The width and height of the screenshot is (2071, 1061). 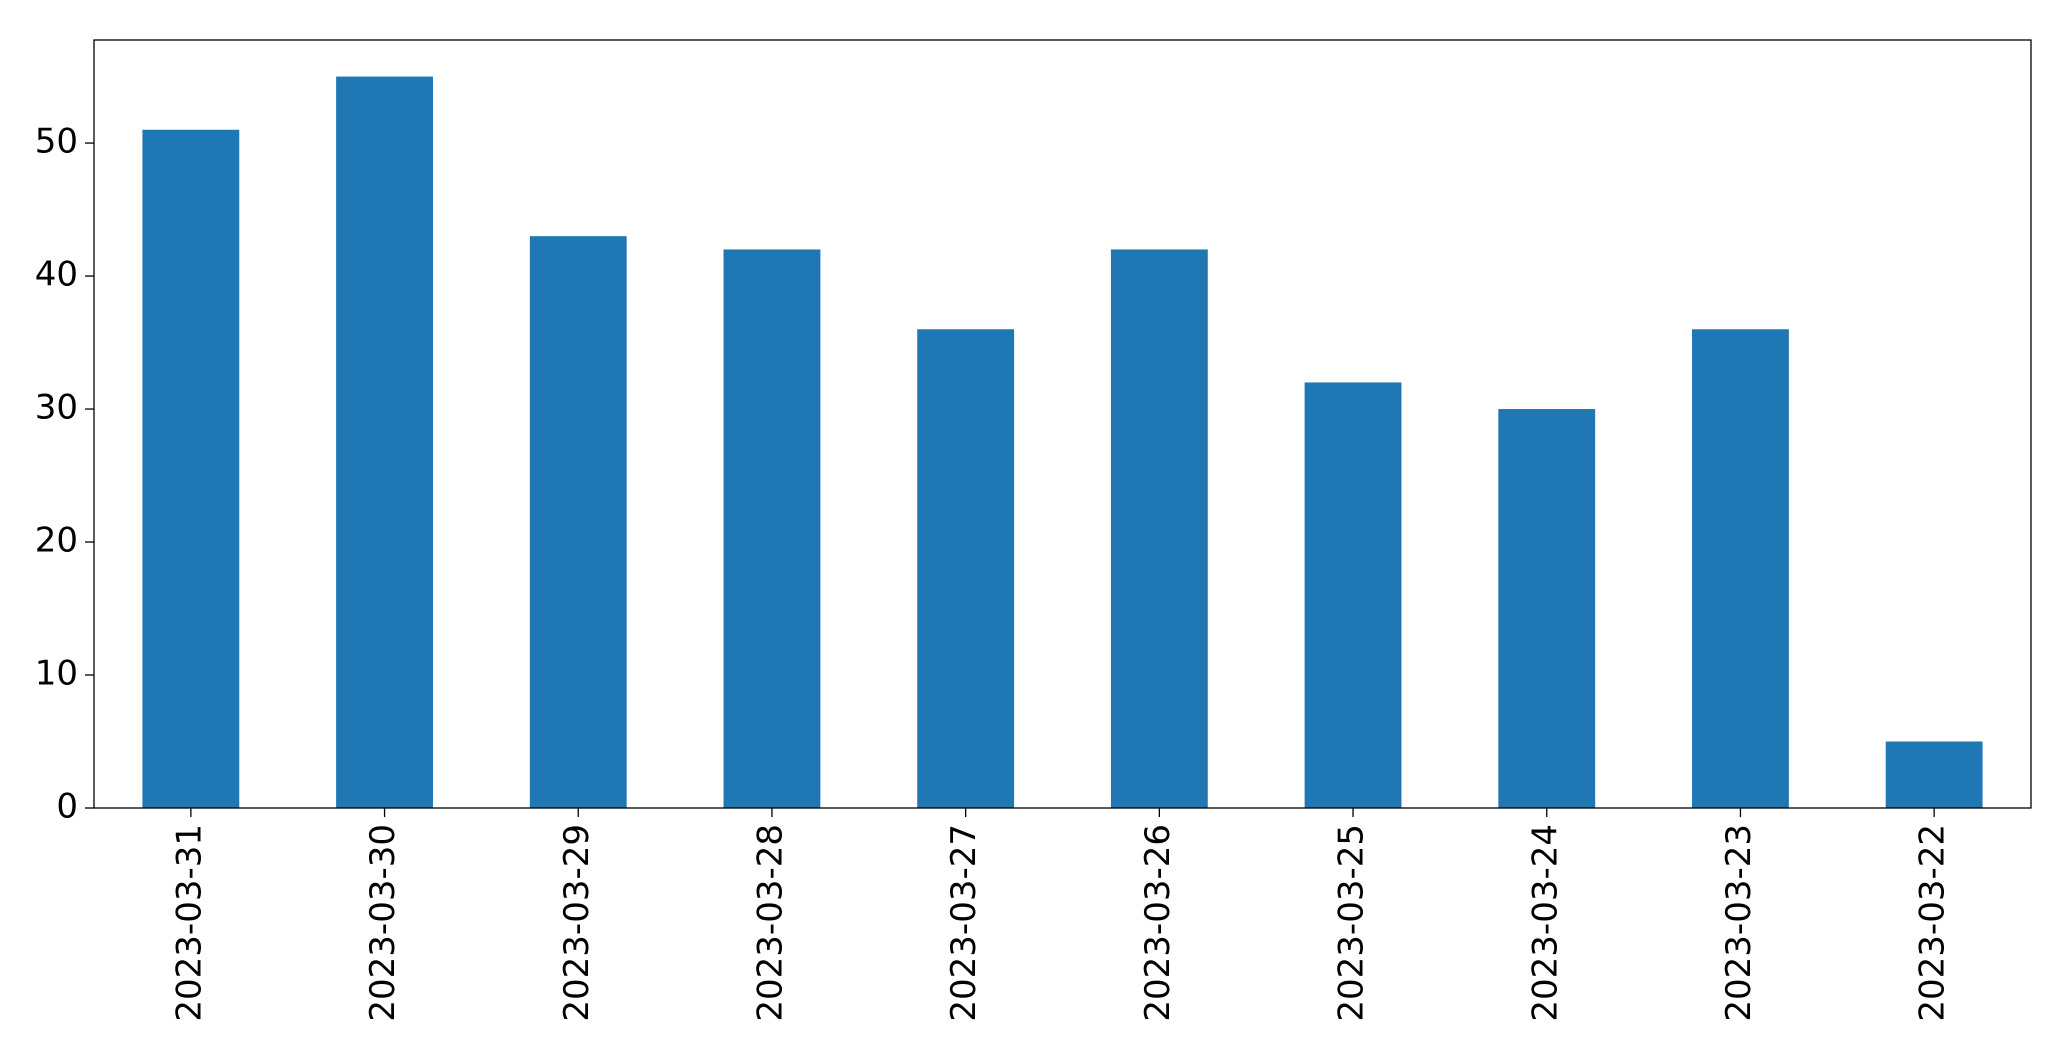 I want to click on x-tick-label: 2023-03-23, so click(x=1739, y=923).